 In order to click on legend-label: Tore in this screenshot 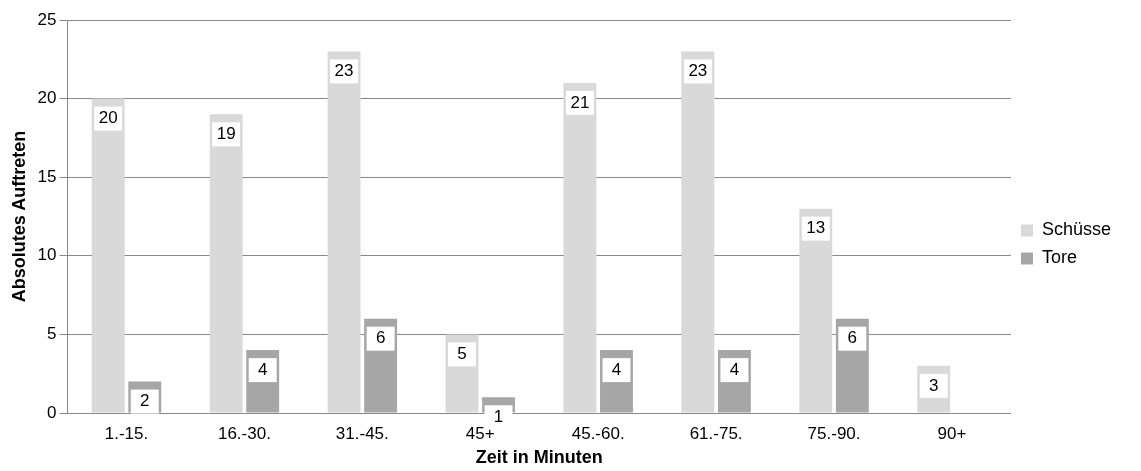, I will do `click(1059, 257)`.